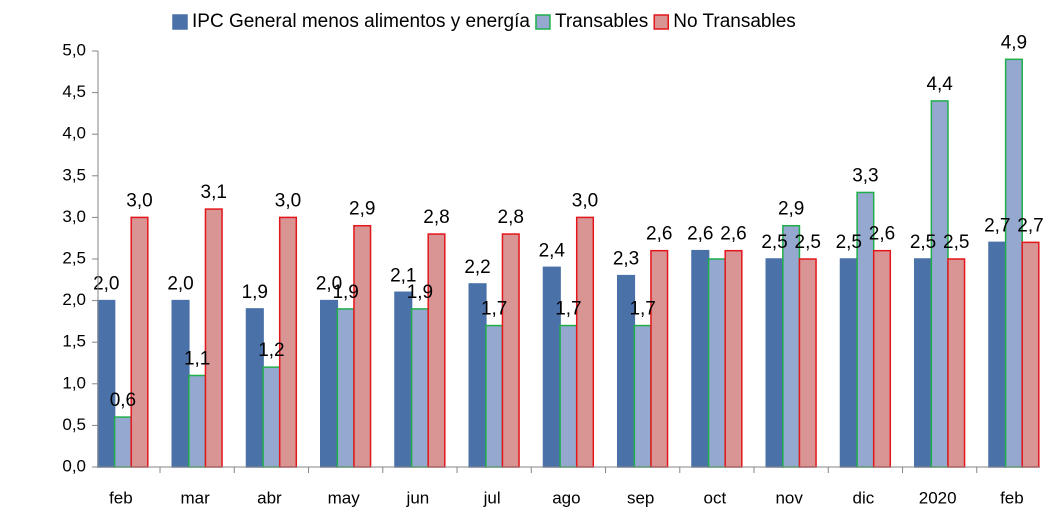 The image size is (1046, 510). What do you see at coordinates (492, 497) in the screenshot?
I see `x-tick-label: jul` at bounding box center [492, 497].